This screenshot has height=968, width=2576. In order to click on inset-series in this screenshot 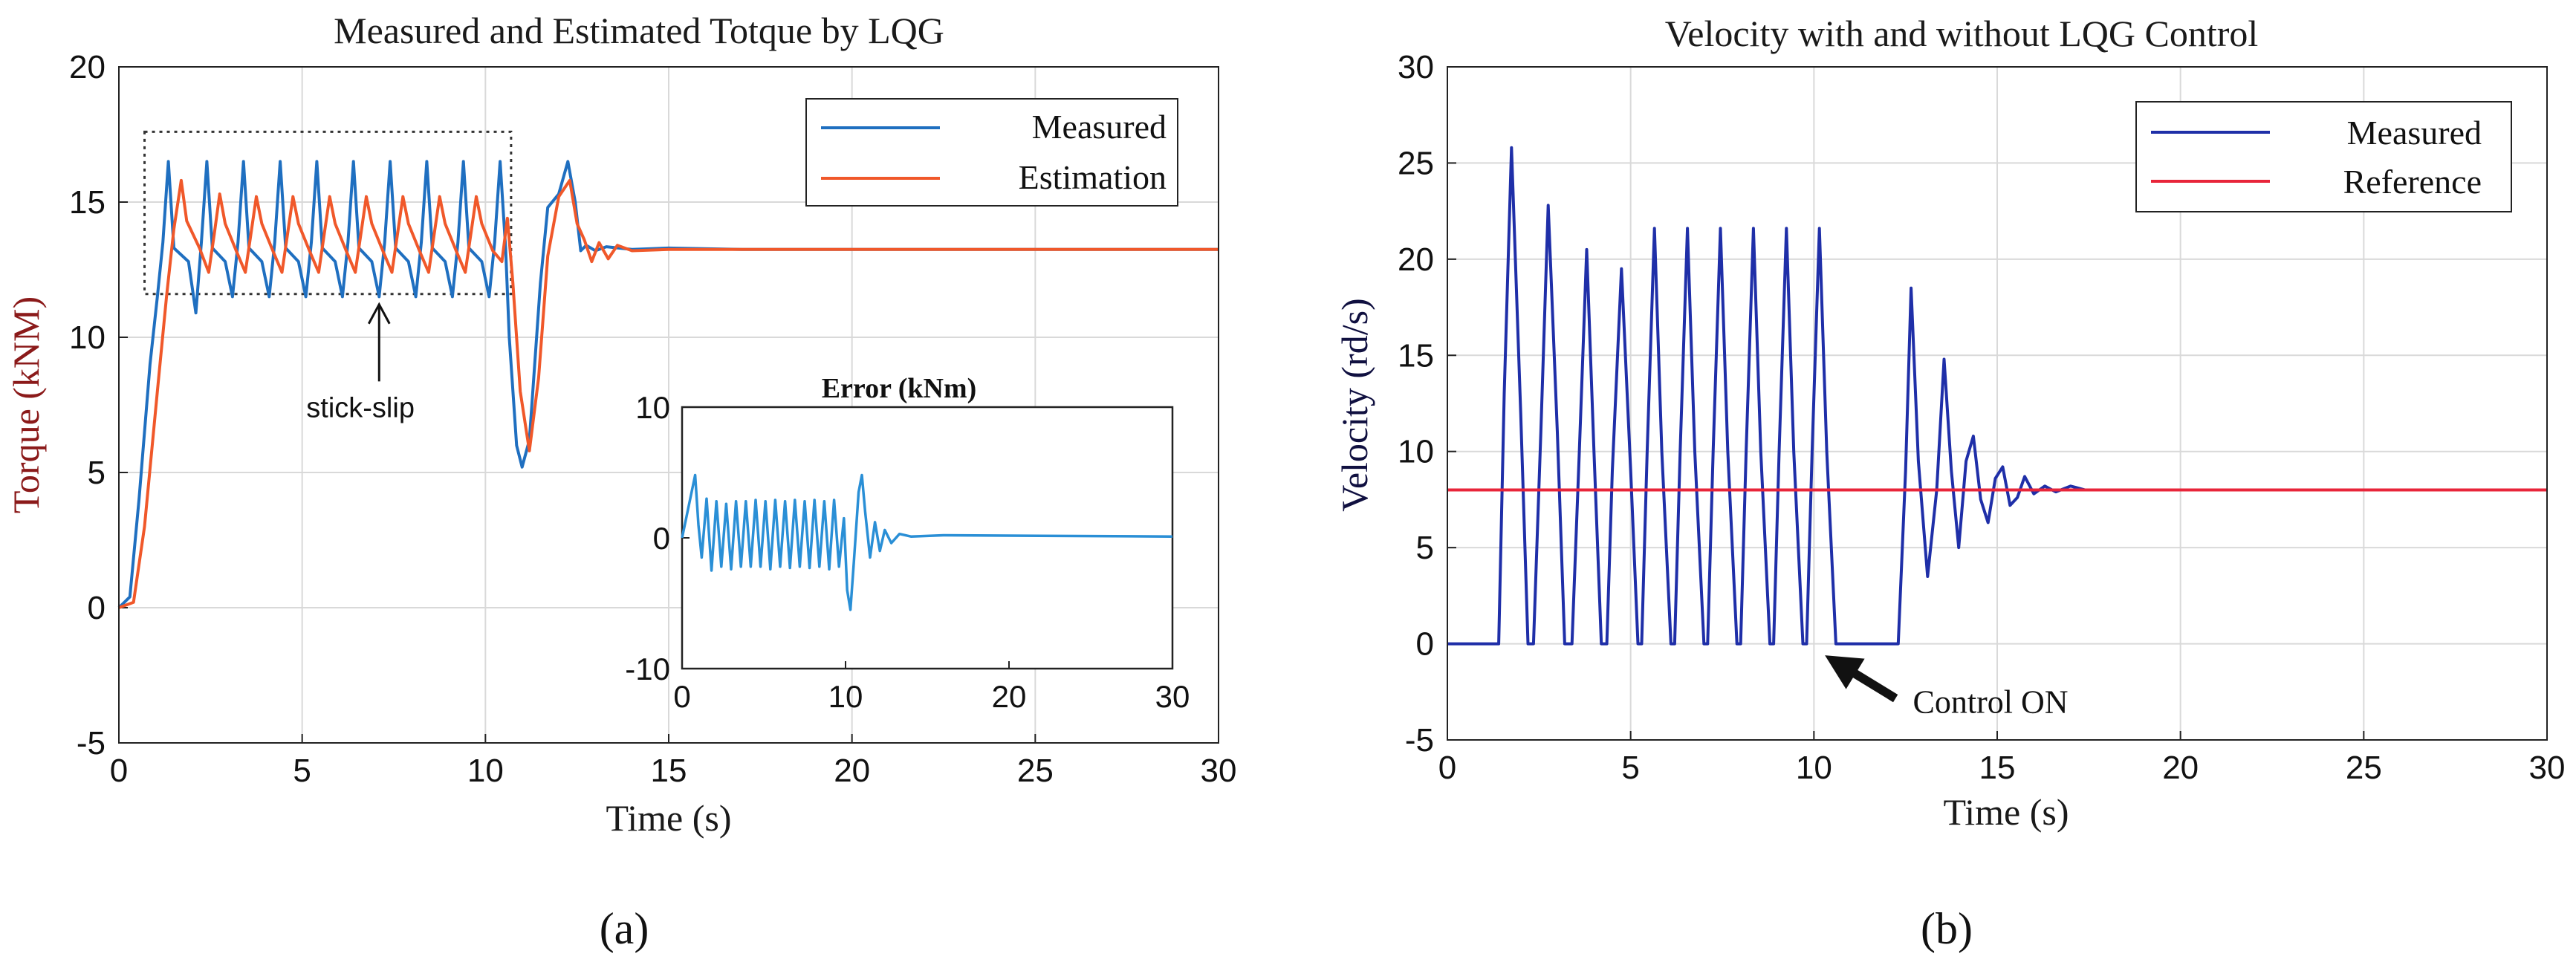, I will do `click(927, 542)`.